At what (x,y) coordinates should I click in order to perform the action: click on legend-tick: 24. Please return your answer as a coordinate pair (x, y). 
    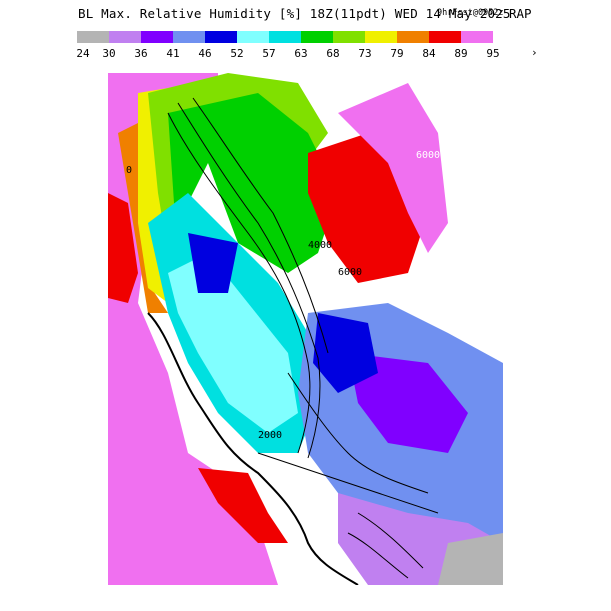
    Looking at the image, I should click on (83, 53).